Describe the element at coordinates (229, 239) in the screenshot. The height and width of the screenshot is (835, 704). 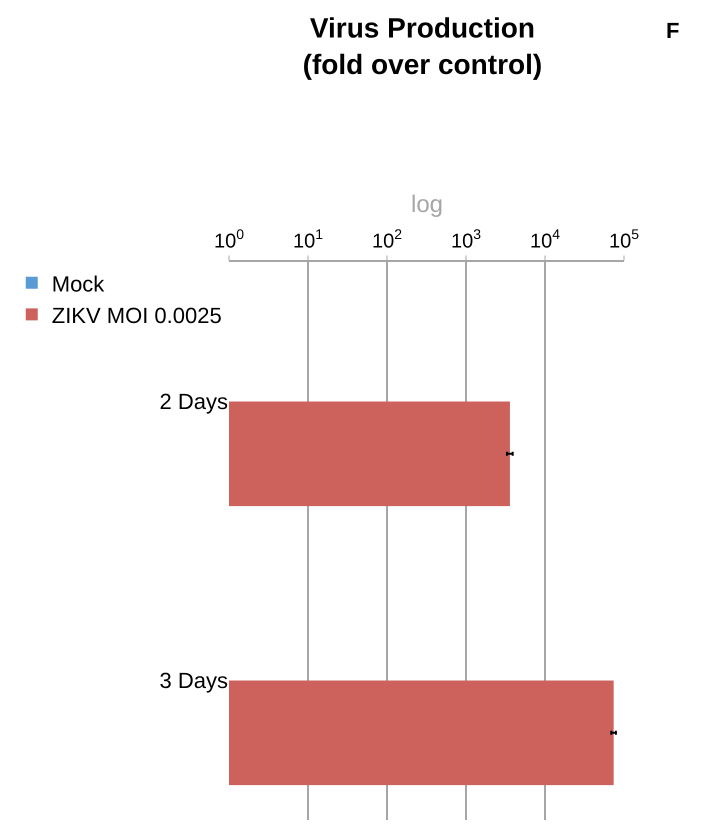
I see `x-tick-label: 10$^{0}$` at that location.